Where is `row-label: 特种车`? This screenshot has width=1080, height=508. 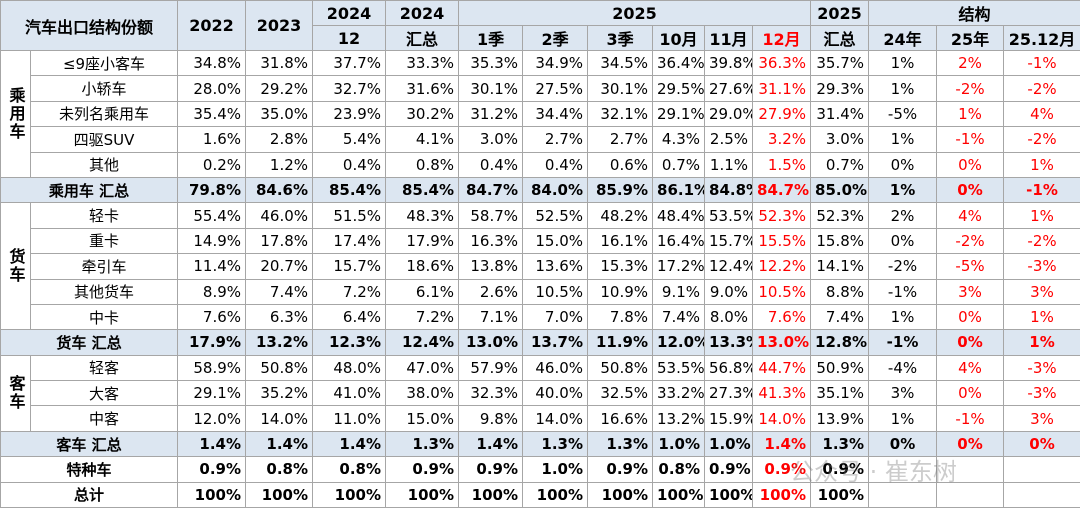
row-label: 特种车 is located at coordinates (89, 469).